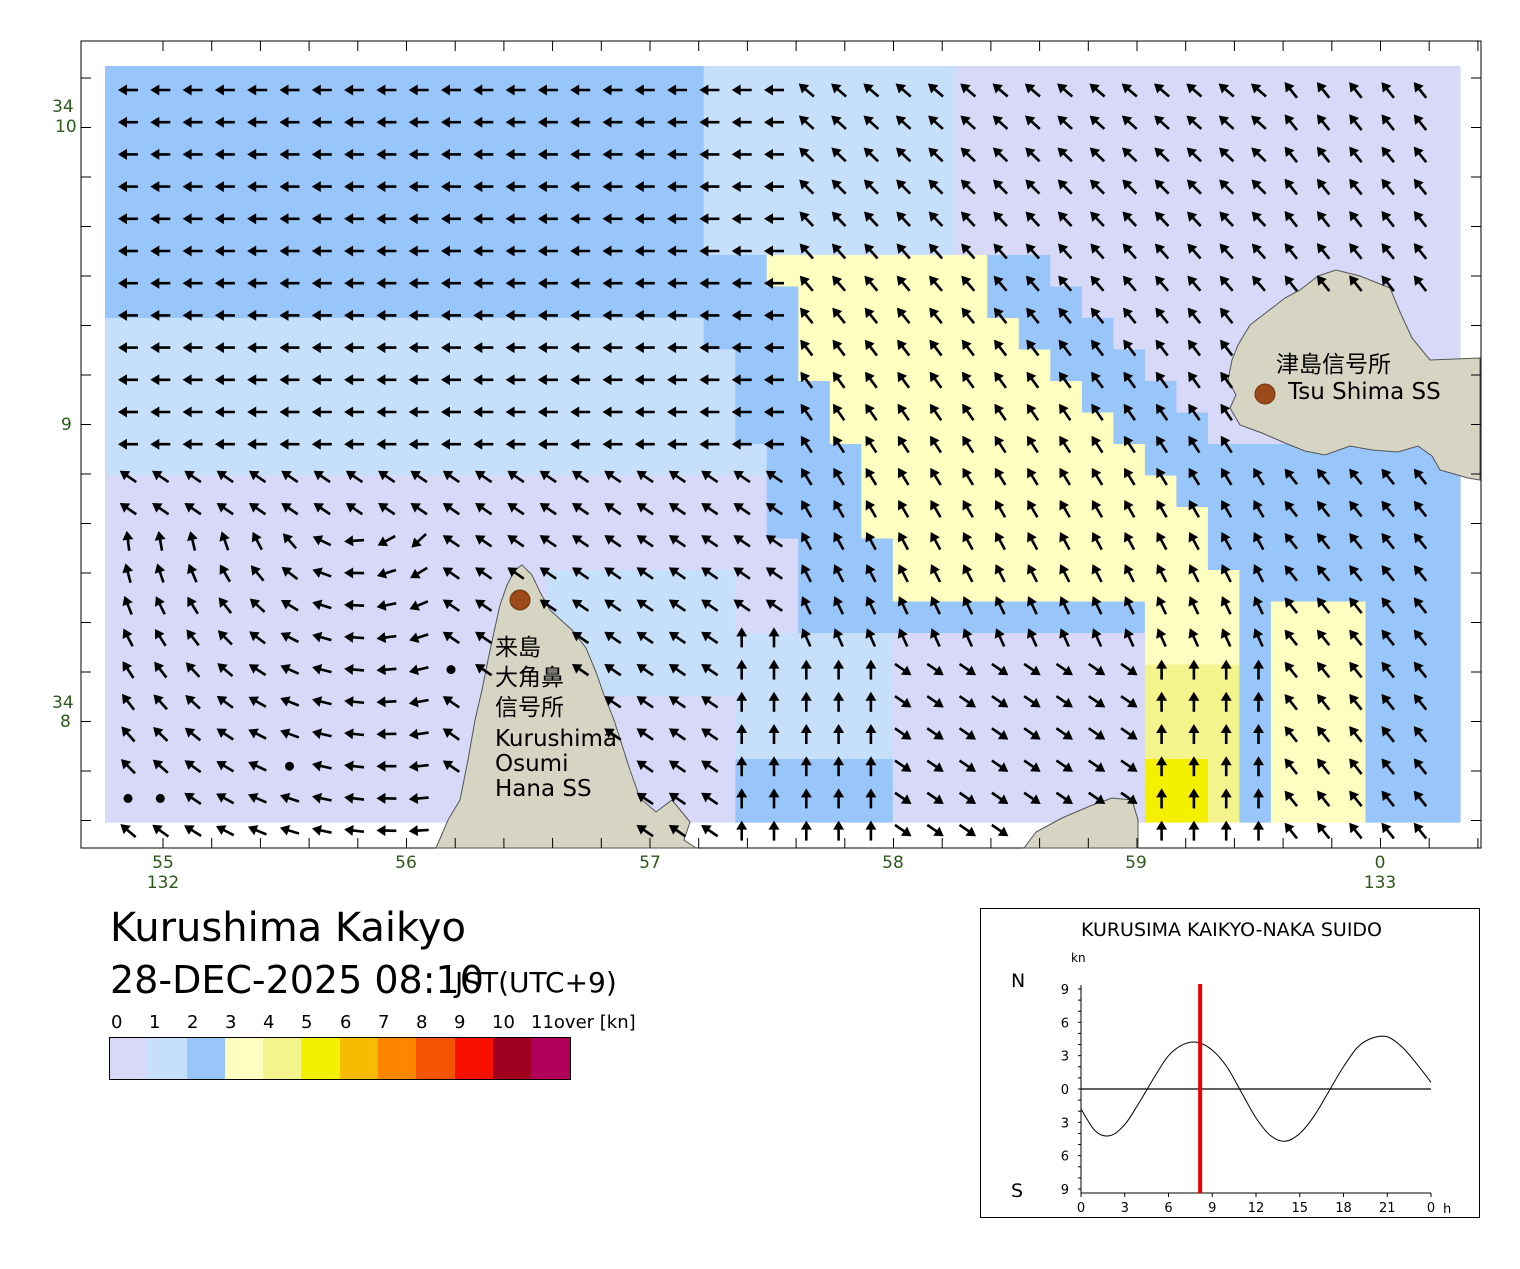  What do you see at coordinates (1447, 1209) in the screenshot?
I see `x-unit-label: h` at bounding box center [1447, 1209].